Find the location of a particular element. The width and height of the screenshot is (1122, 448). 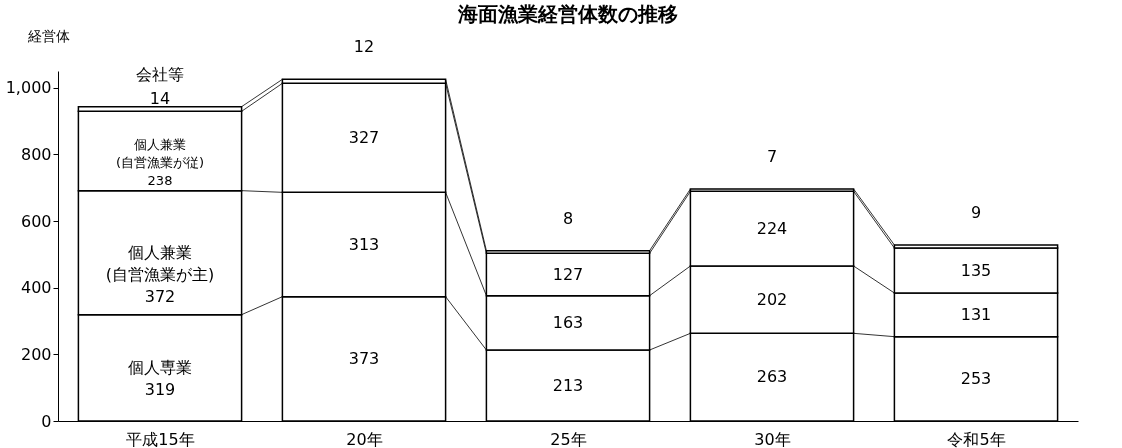

data-label: 135 is located at coordinates (976, 270).